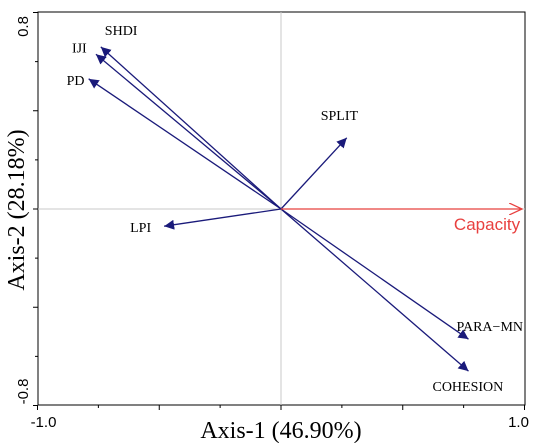 The image size is (550, 443). I want to click on vector-cohesion, so click(374, 290).